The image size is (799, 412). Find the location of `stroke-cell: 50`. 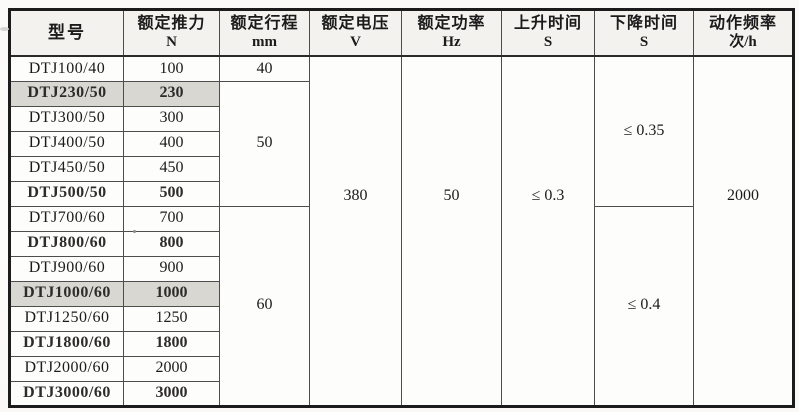

stroke-cell: 50 is located at coordinates (264, 143).